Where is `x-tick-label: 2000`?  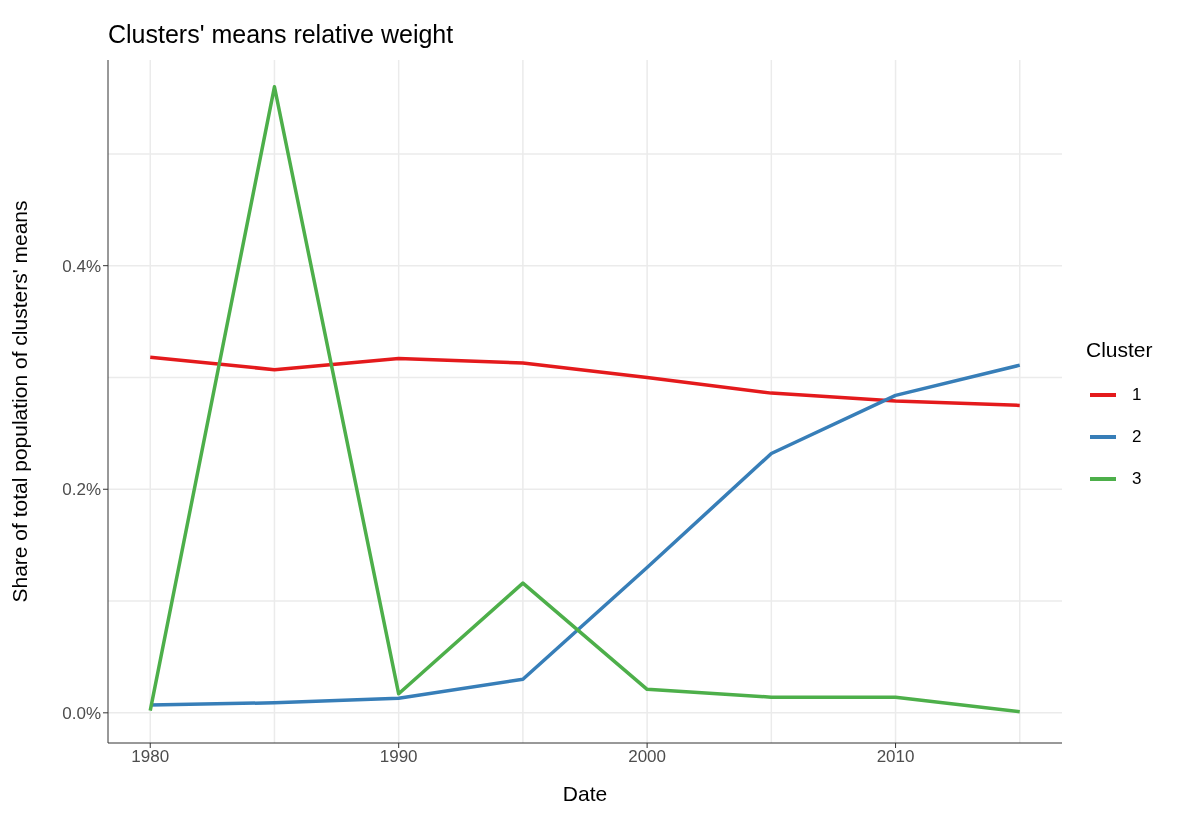 x-tick-label: 2000 is located at coordinates (647, 757).